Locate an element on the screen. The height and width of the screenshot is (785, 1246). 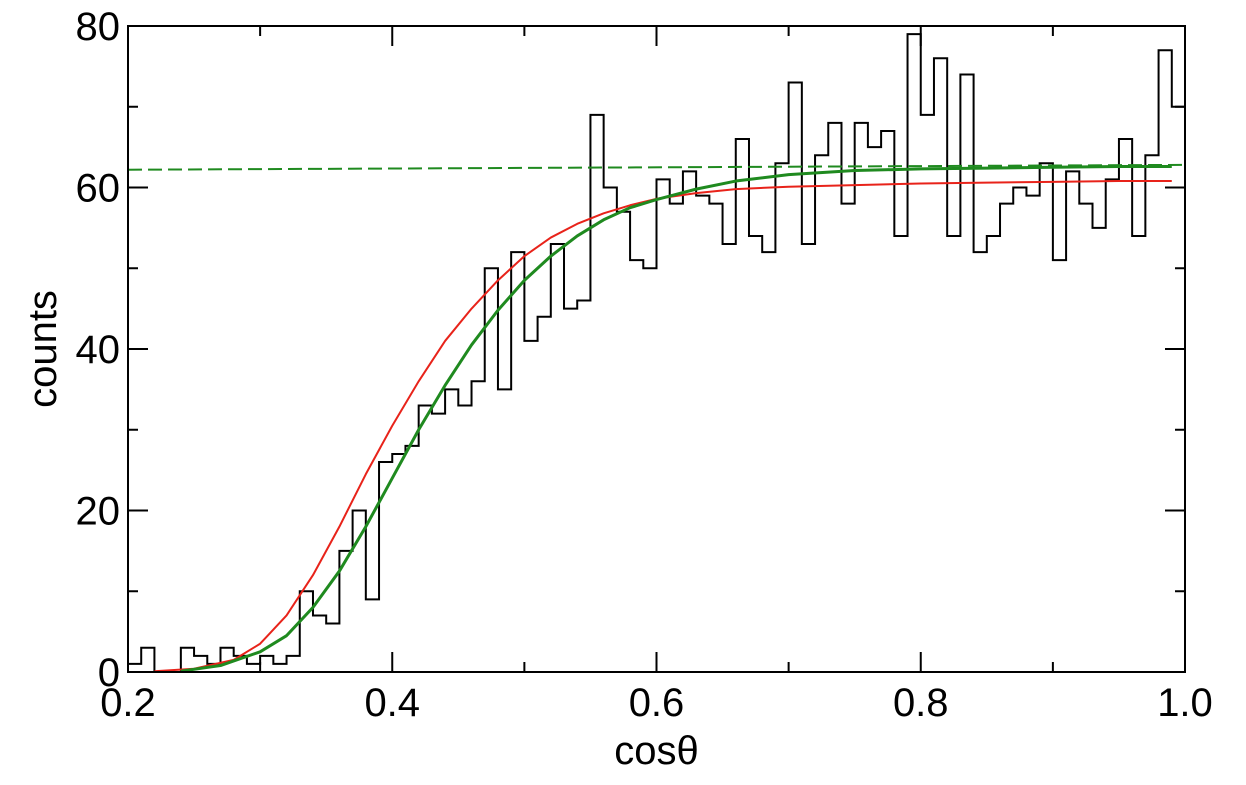
x-tick-label: 0.6 is located at coordinates (657, 703).